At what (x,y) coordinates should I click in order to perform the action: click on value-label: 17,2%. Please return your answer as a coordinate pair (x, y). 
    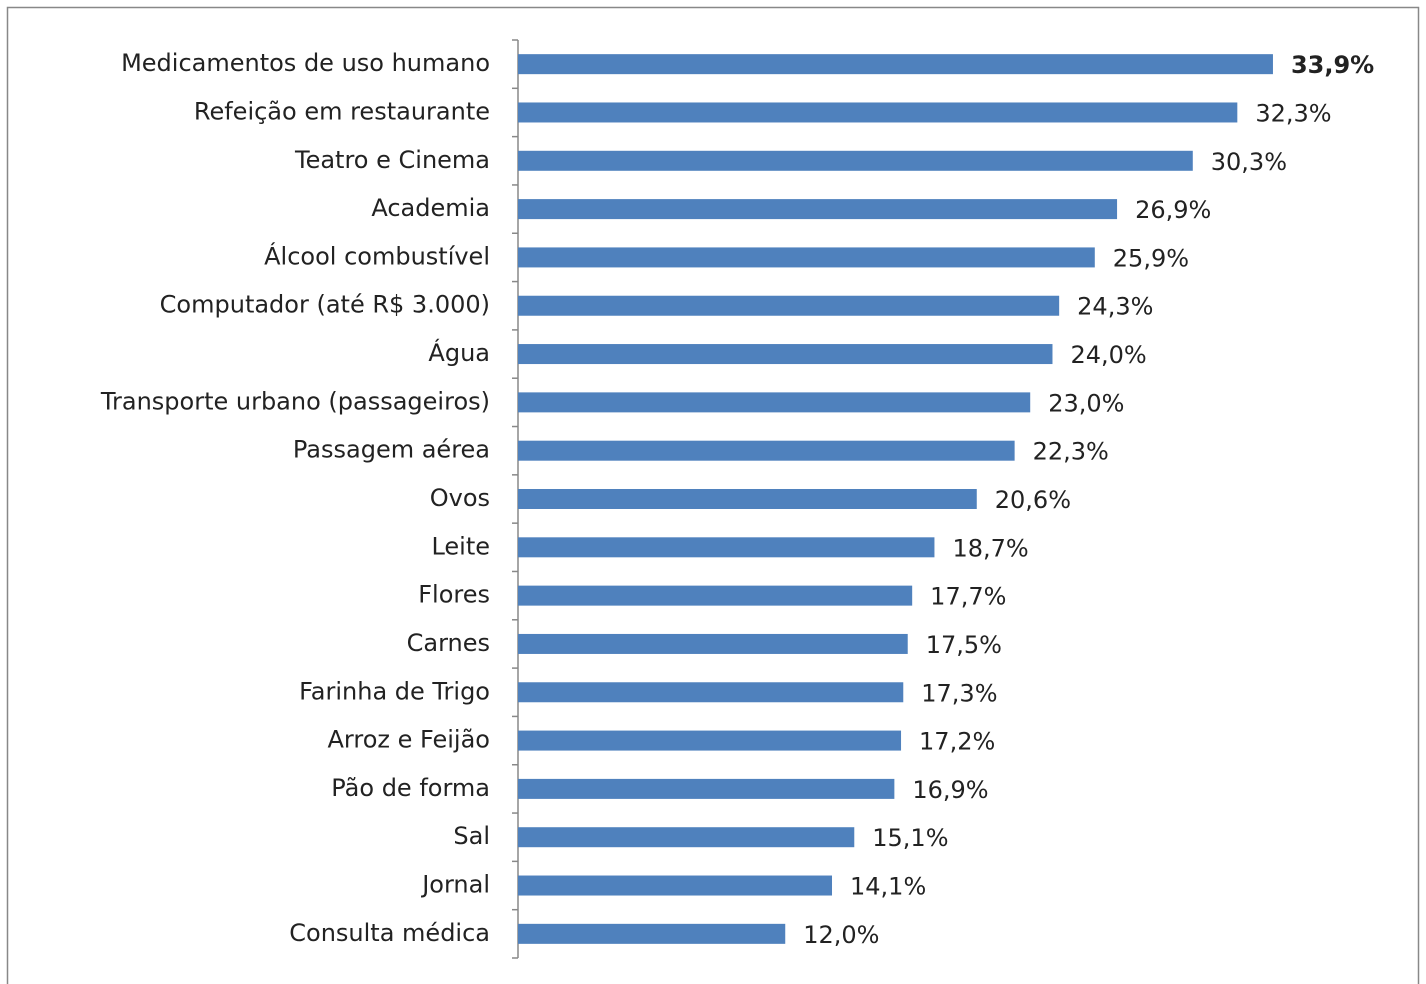
    Looking at the image, I should click on (957, 742).